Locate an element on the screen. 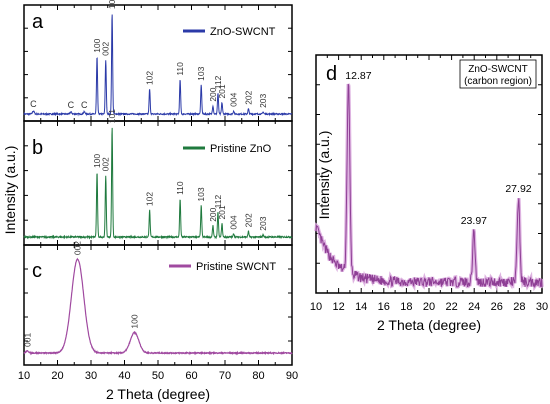  x-tick-label: 60 is located at coordinates (191, 376).